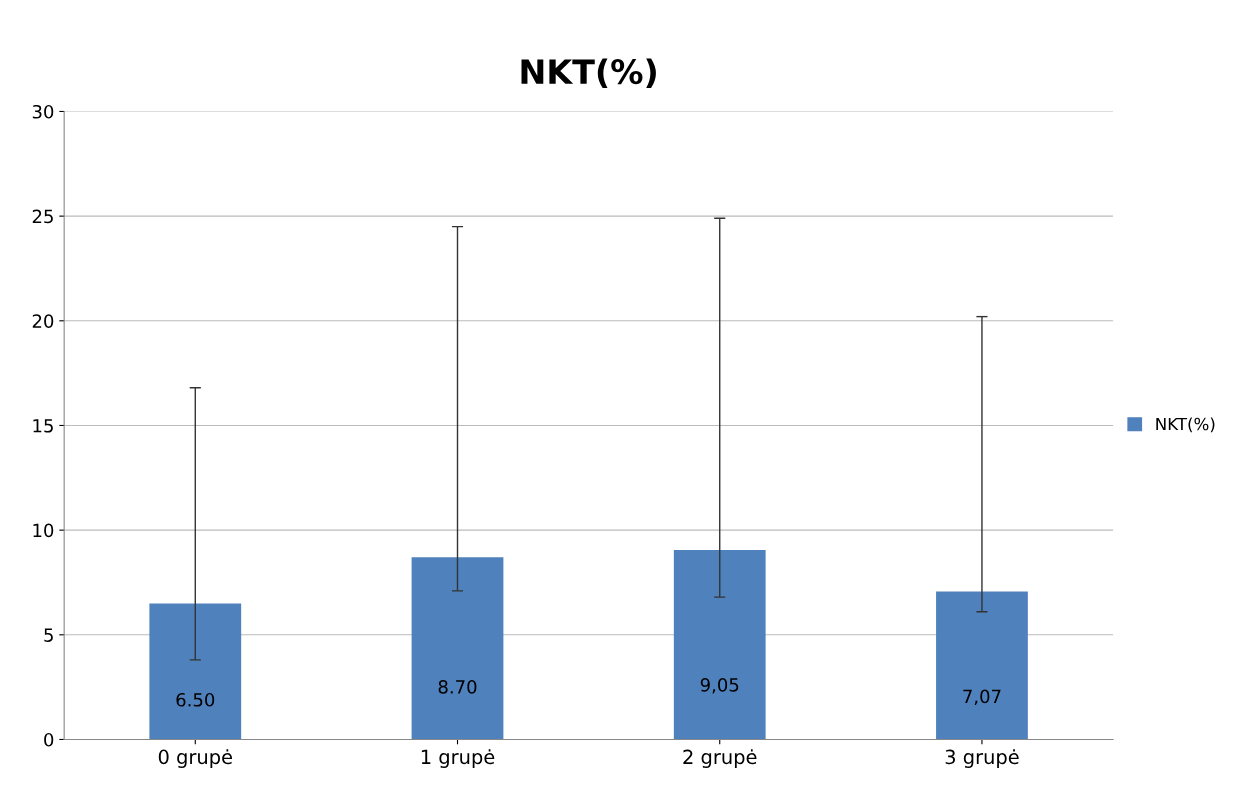 Image resolution: width=1234 pixels, height=785 pixels. I want to click on data-label: 6.50, so click(195, 699).